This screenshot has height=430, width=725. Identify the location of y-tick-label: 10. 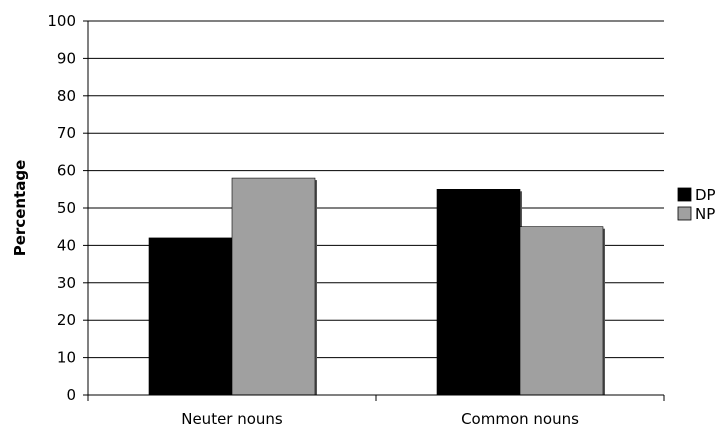
(66, 358).